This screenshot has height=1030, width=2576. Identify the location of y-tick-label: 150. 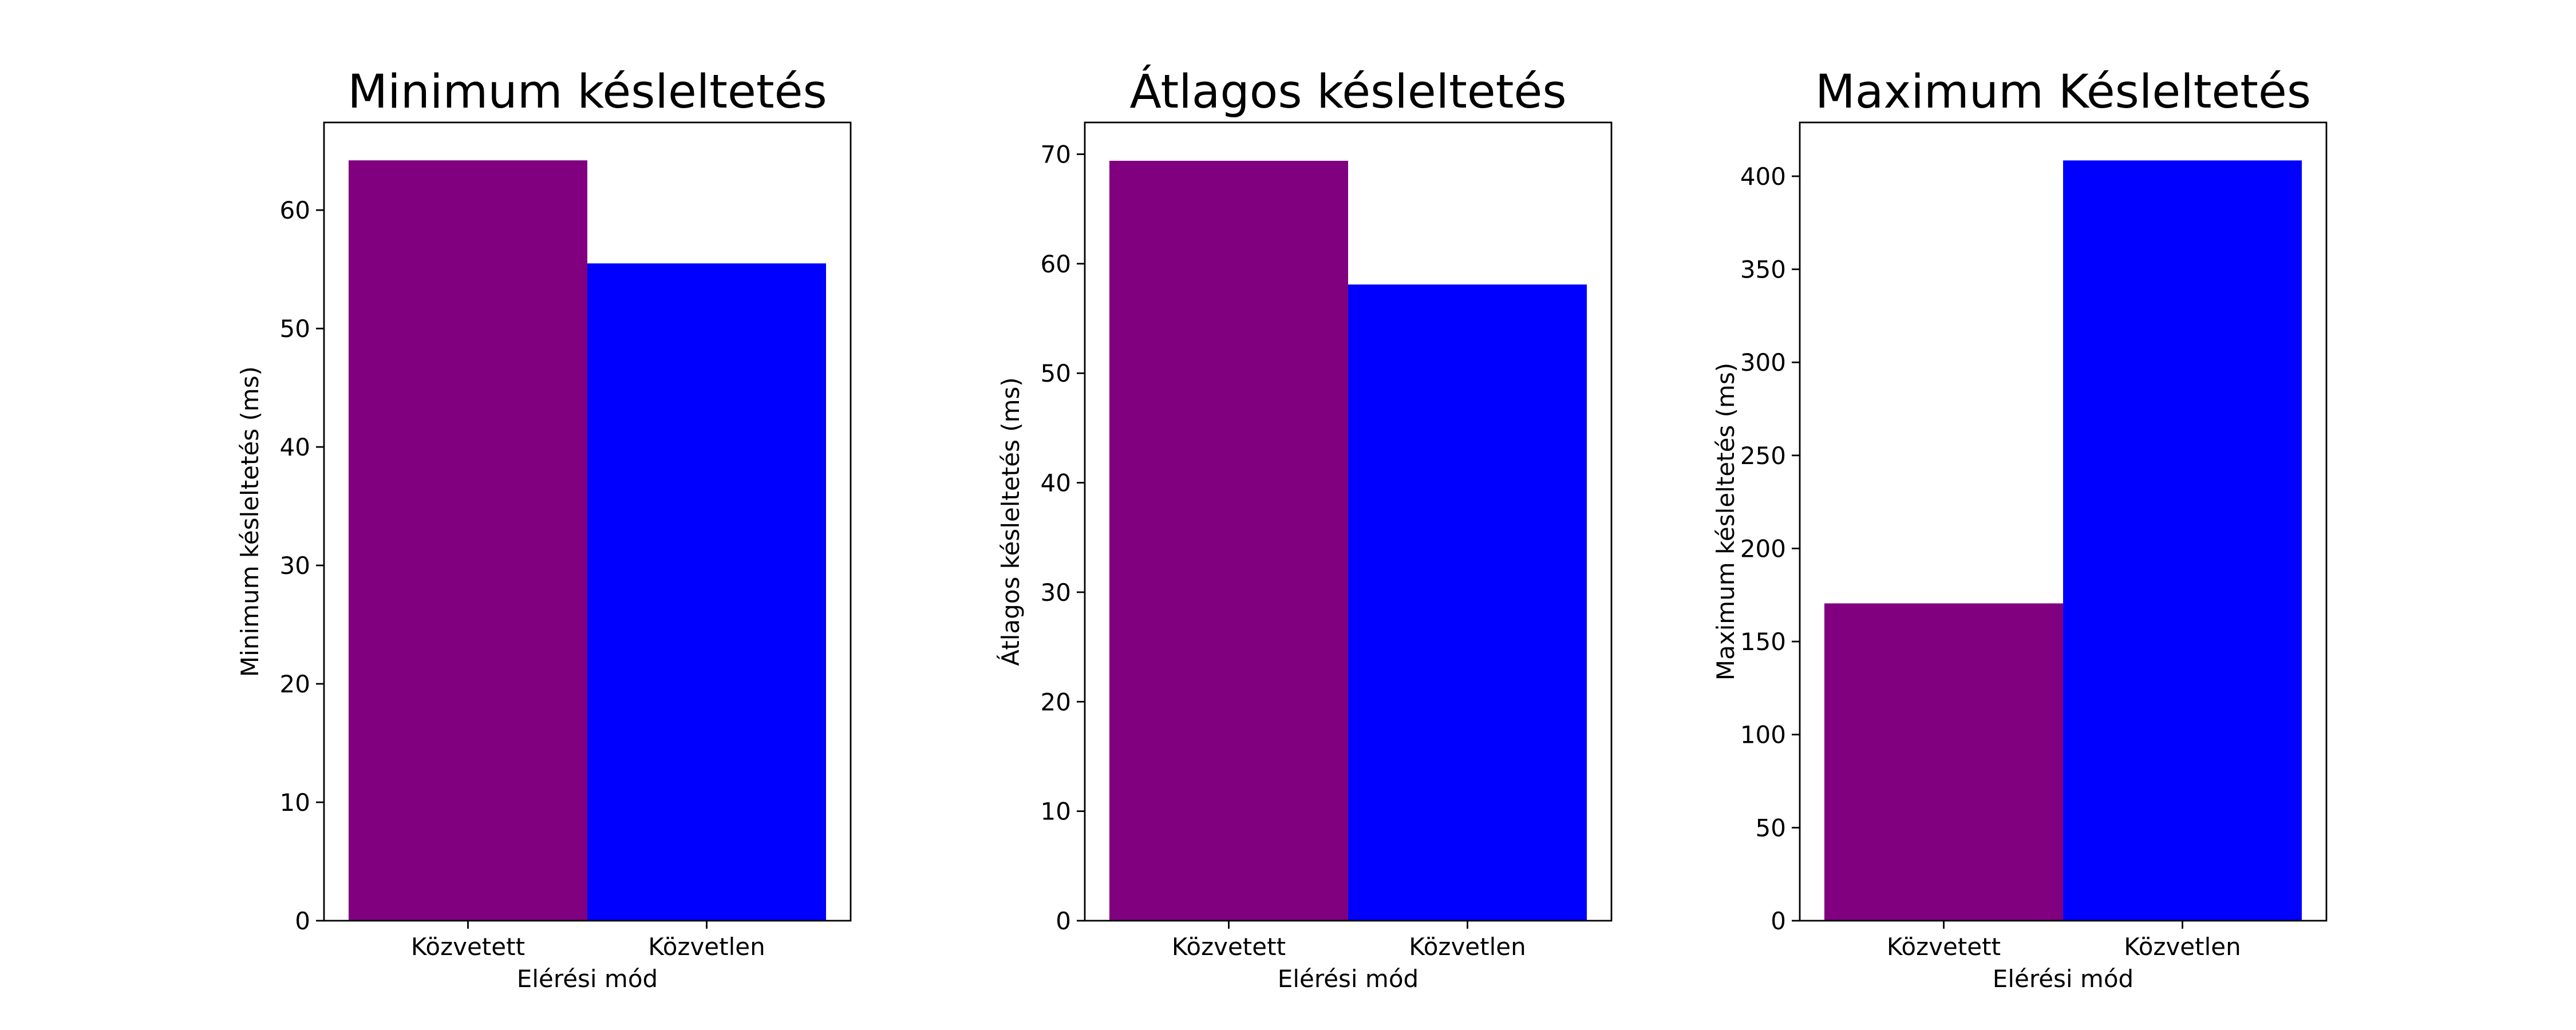
(1763, 642).